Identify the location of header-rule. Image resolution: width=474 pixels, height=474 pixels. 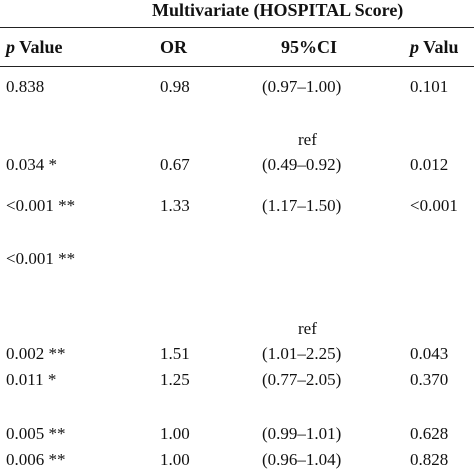
(237, 66).